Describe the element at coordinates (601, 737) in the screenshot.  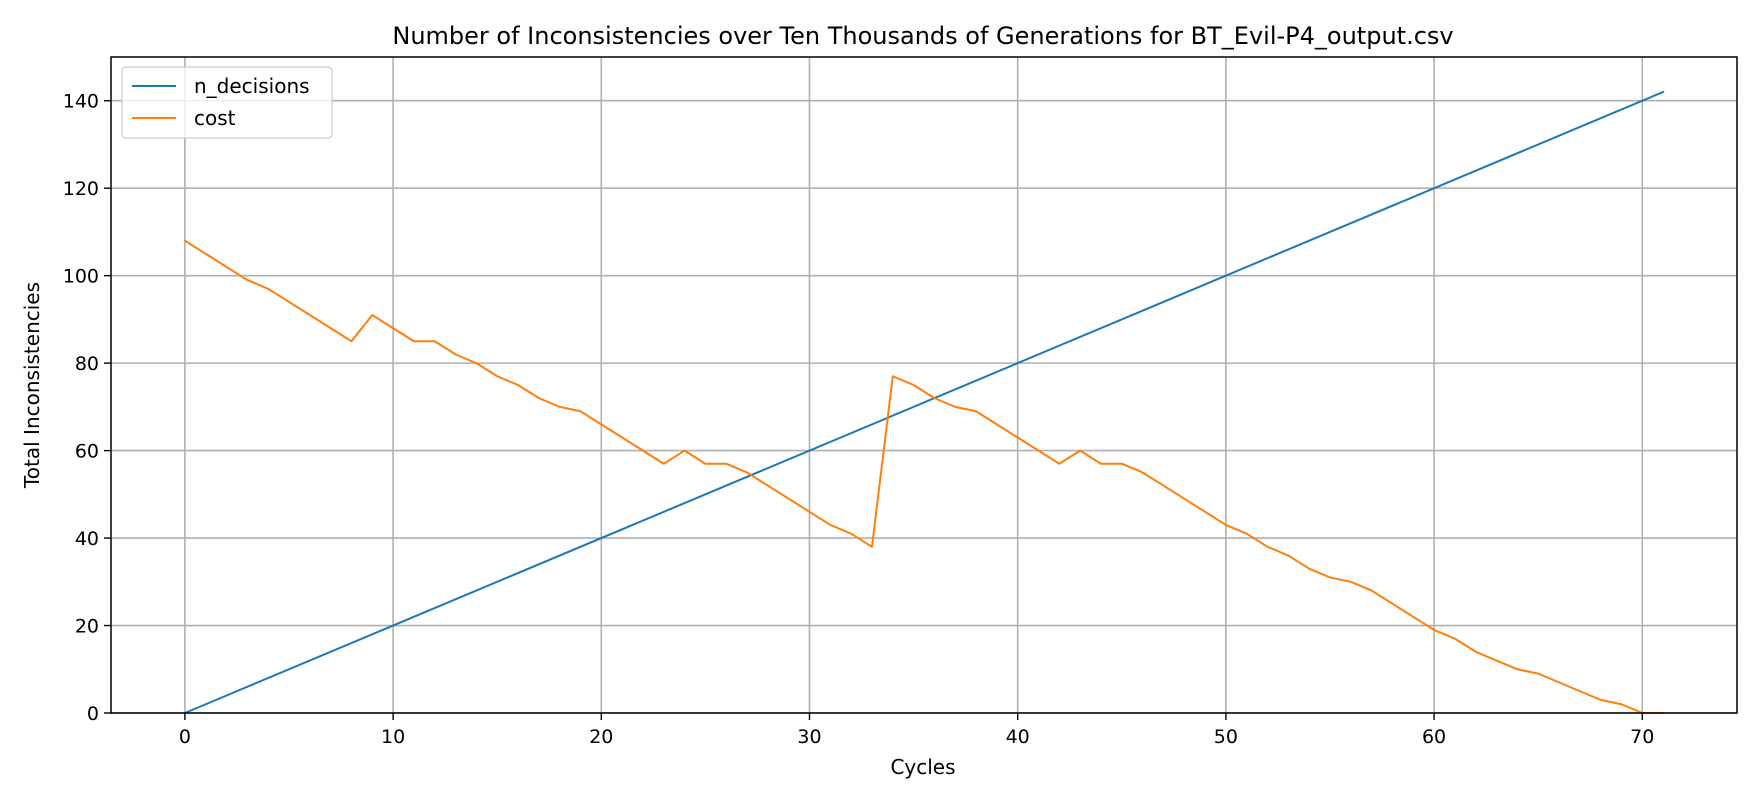
I see `x-tick-label: 20` at that location.